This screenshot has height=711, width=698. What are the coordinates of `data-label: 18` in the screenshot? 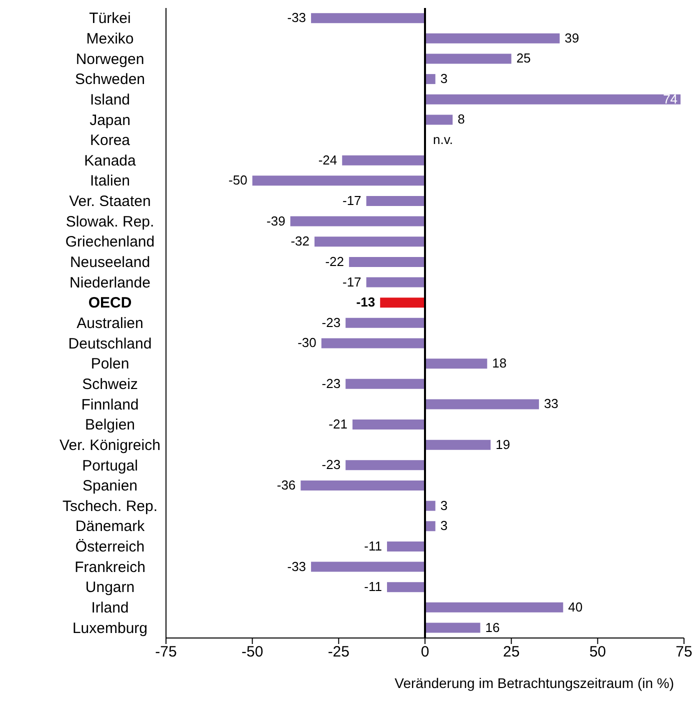 It's located at (499, 363).